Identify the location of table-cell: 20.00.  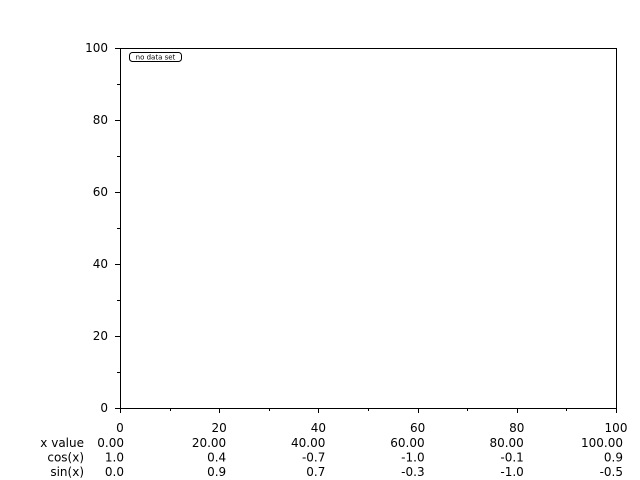
(209, 443).